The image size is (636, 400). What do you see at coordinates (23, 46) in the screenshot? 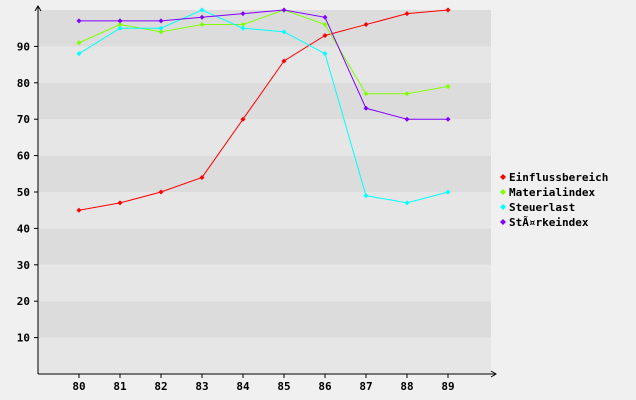
I see `y-tick-label: 90` at bounding box center [23, 46].